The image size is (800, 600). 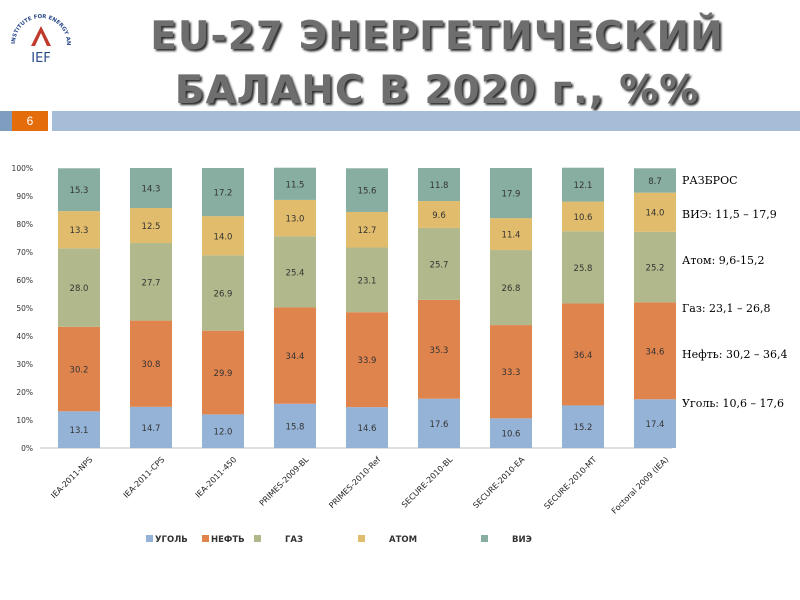 What do you see at coordinates (511, 373) in the screenshot?
I see `data-label: 33.3` at bounding box center [511, 373].